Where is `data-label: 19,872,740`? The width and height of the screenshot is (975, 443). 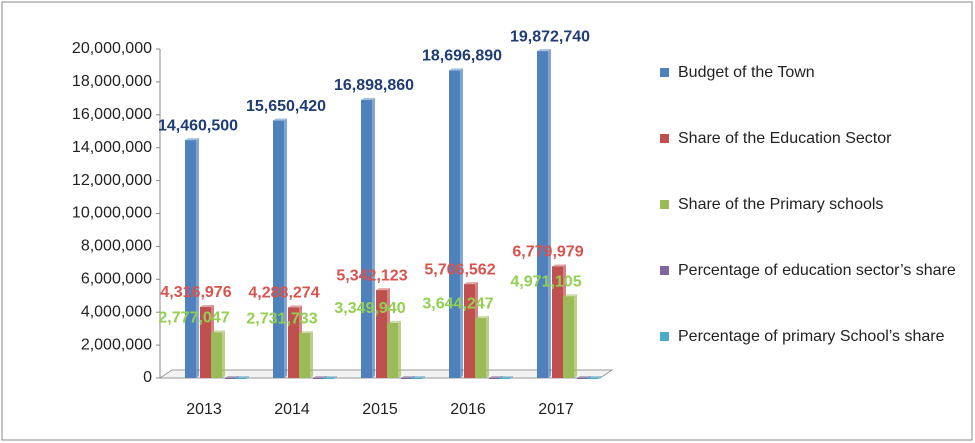 data-label: 19,872,740 is located at coordinates (550, 36).